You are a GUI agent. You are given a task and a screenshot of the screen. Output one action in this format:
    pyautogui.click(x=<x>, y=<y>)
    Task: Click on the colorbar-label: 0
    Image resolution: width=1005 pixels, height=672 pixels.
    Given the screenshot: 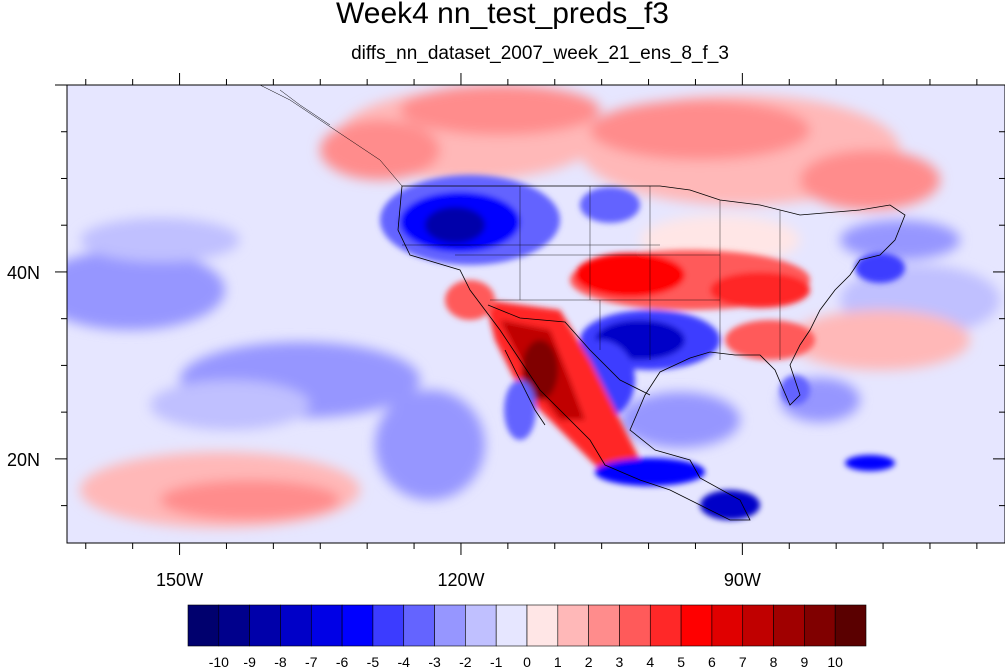 What is the action you would take?
    pyautogui.click(x=527, y=662)
    